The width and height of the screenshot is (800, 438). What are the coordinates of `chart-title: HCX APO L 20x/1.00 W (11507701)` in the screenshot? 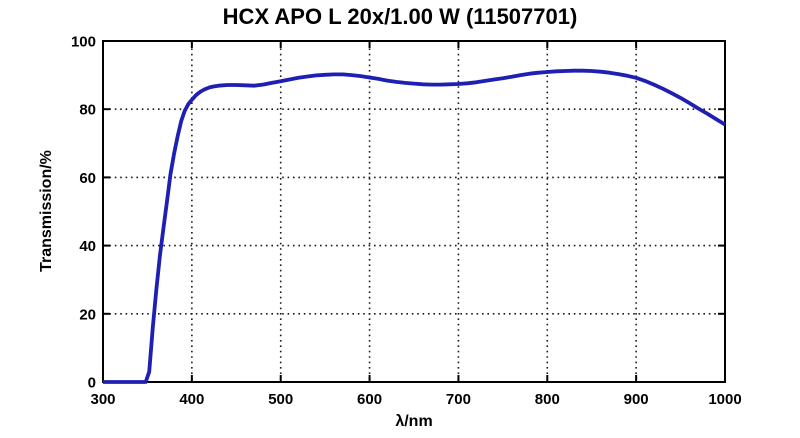 It's located at (400, 16).